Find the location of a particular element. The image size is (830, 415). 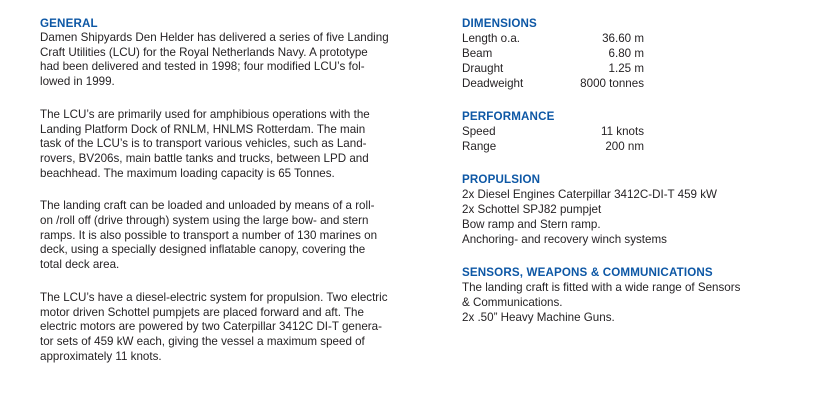

section-heading-propulsion: PROPULSION is located at coordinates (501, 179).